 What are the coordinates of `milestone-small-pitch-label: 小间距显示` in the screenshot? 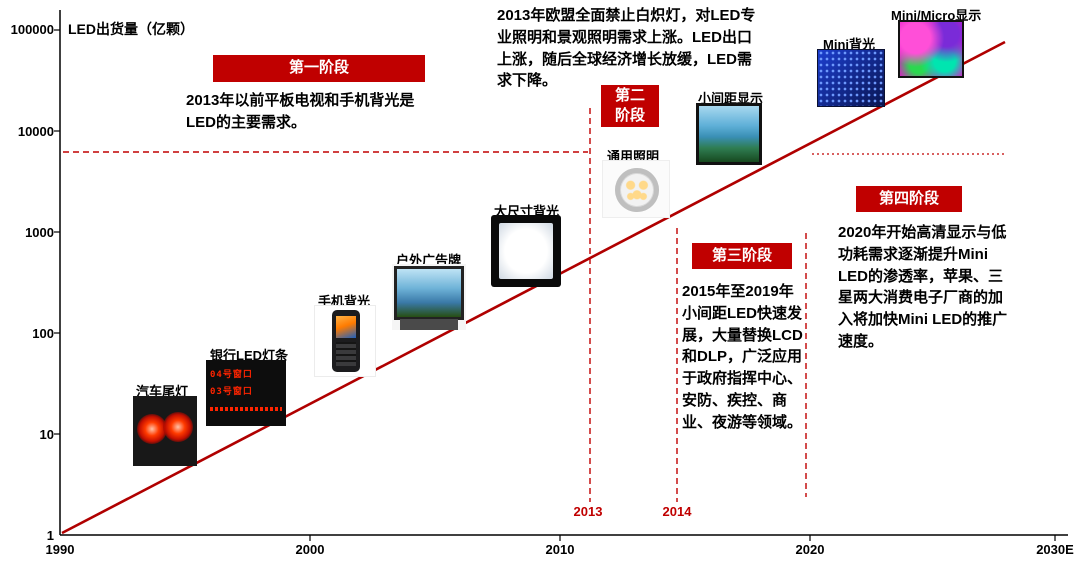 It's located at (731, 98).